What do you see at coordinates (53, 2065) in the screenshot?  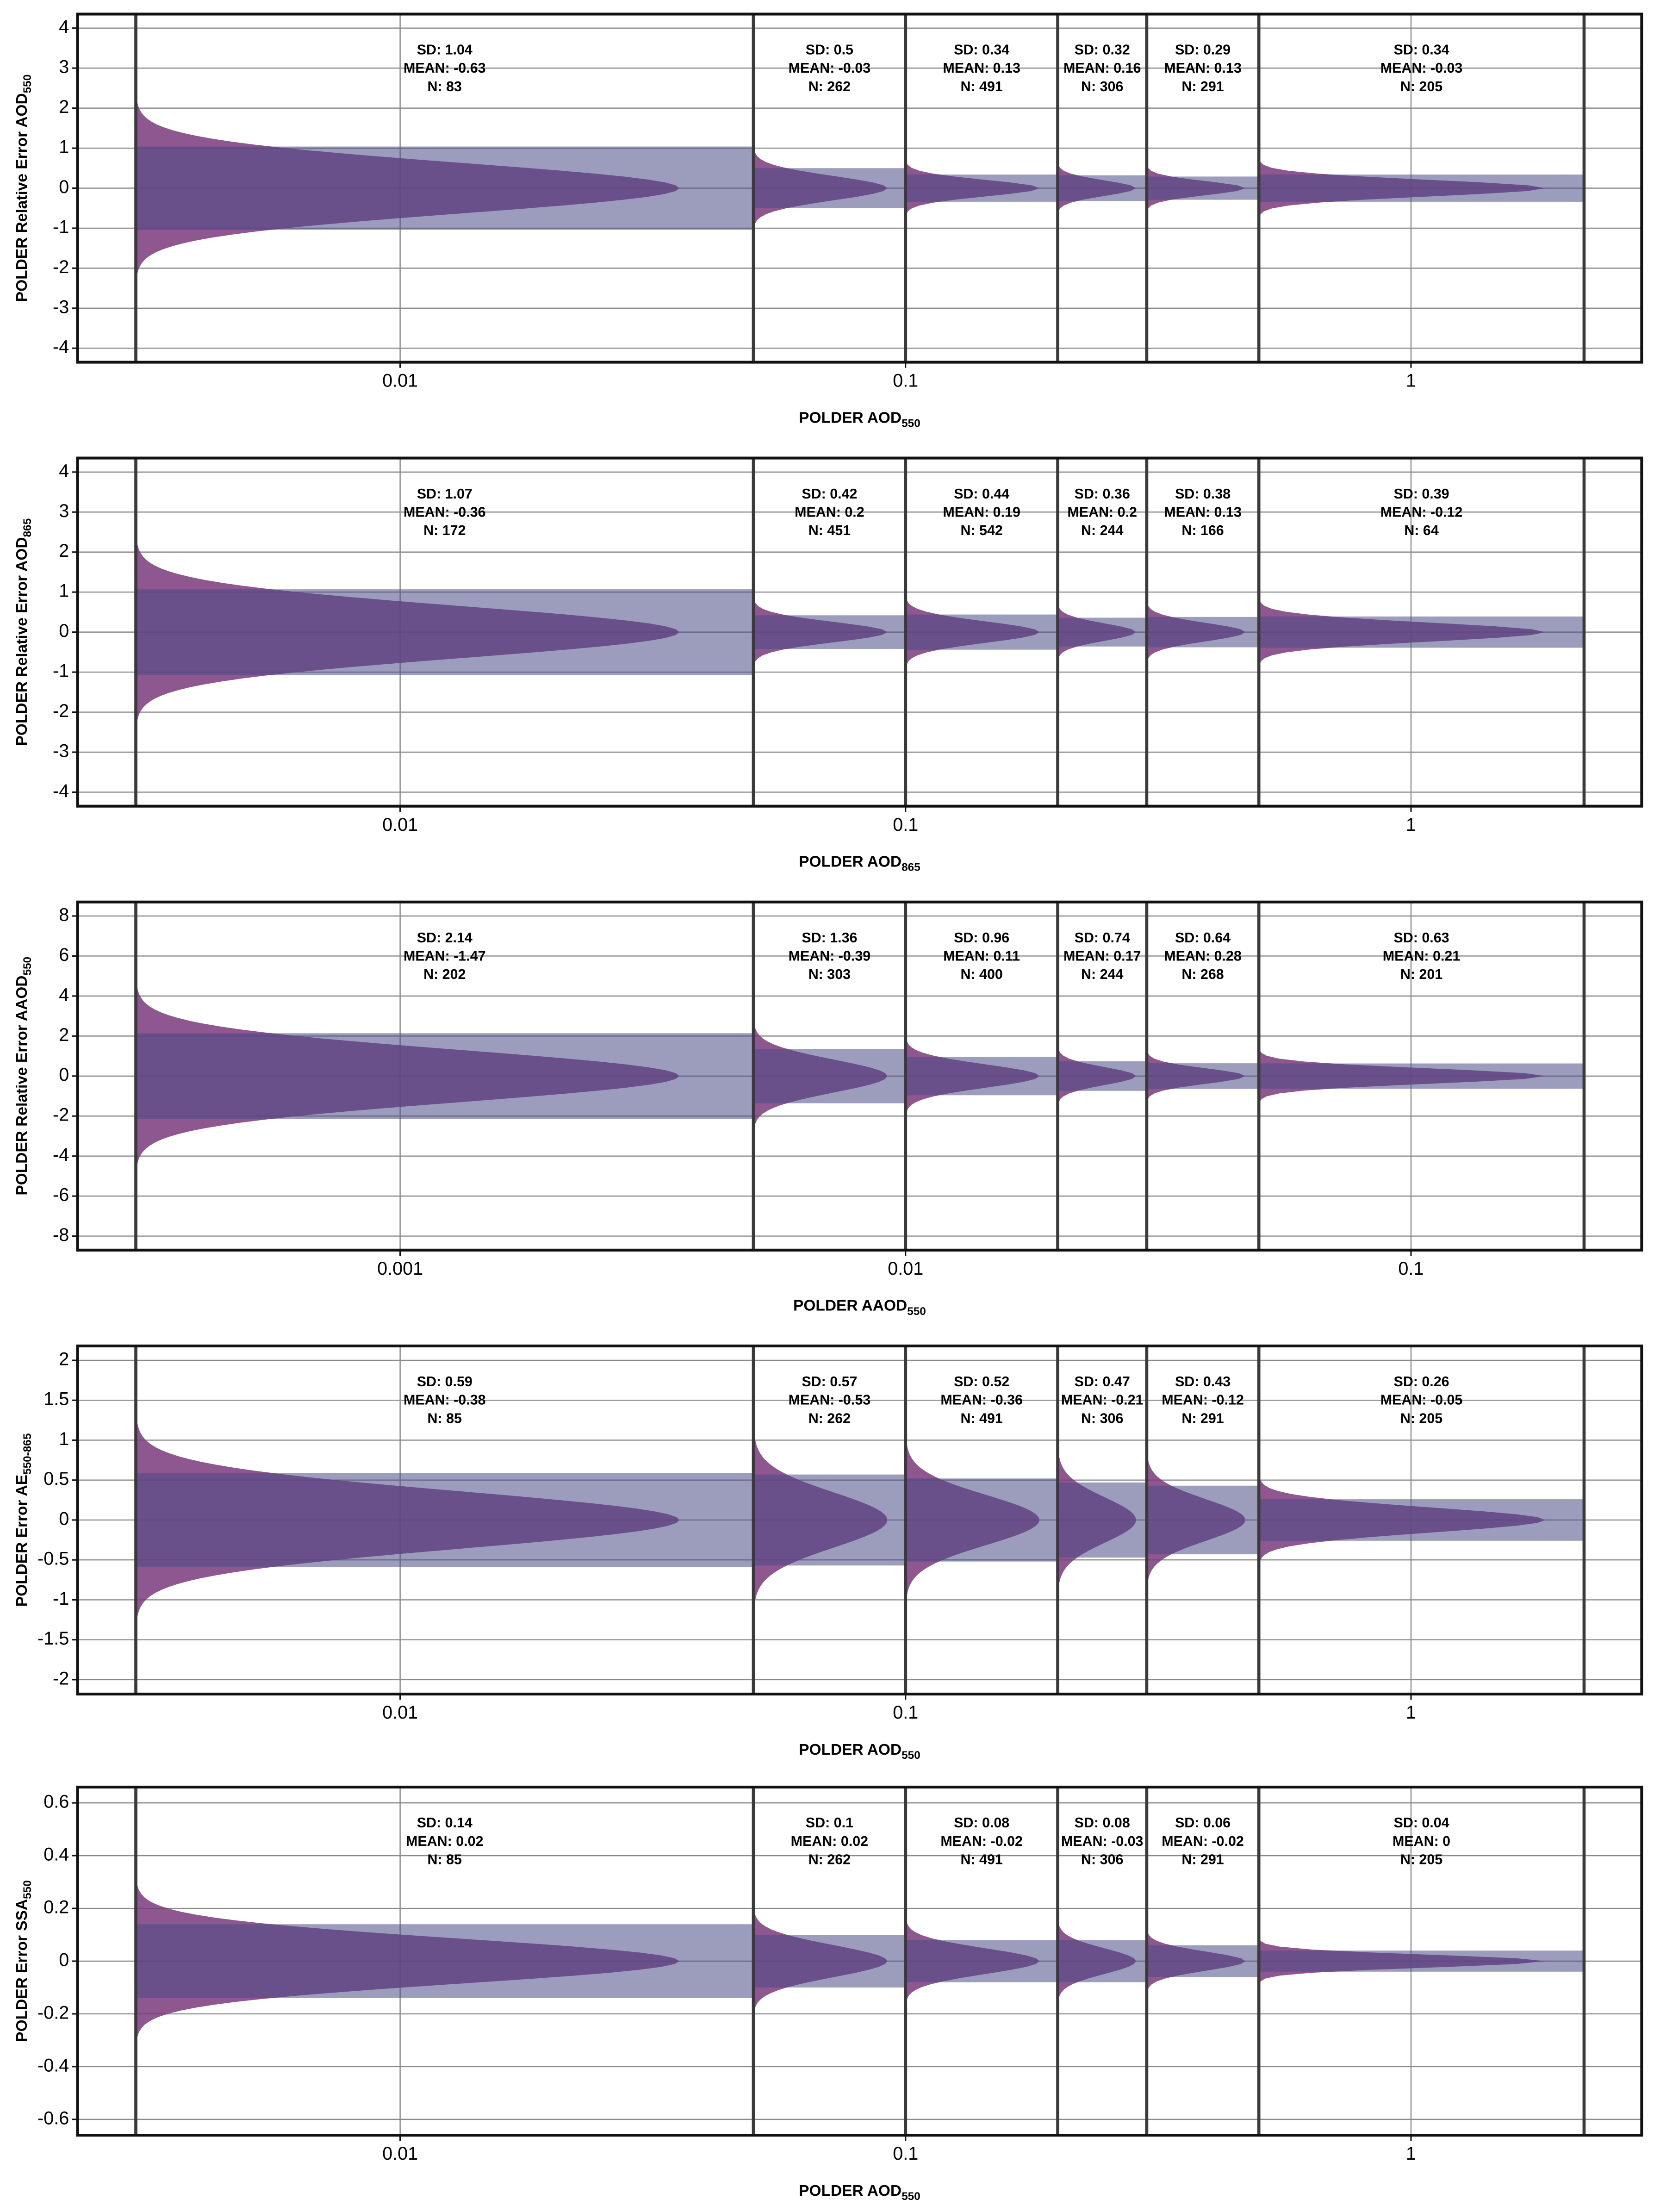 I see `y-tick-label: -0.4` at bounding box center [53, 2065].